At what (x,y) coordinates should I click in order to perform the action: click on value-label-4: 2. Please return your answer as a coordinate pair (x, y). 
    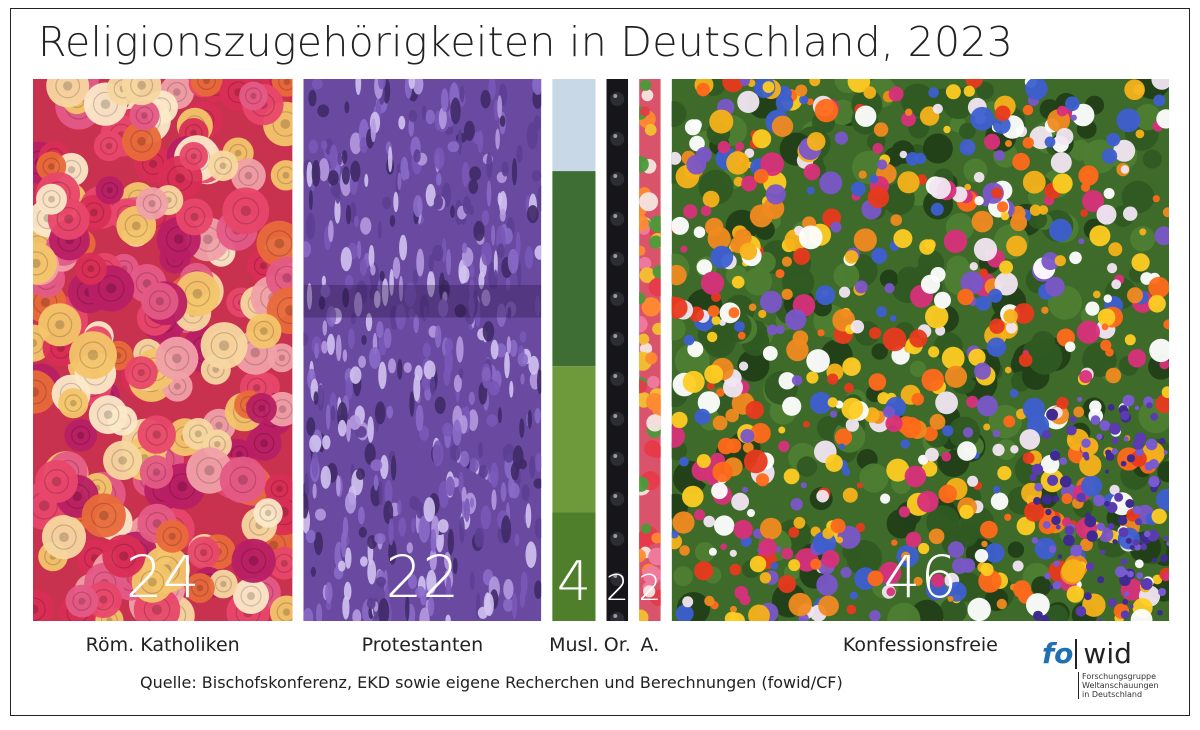
    Looking at the image, I should click on (617, 588).